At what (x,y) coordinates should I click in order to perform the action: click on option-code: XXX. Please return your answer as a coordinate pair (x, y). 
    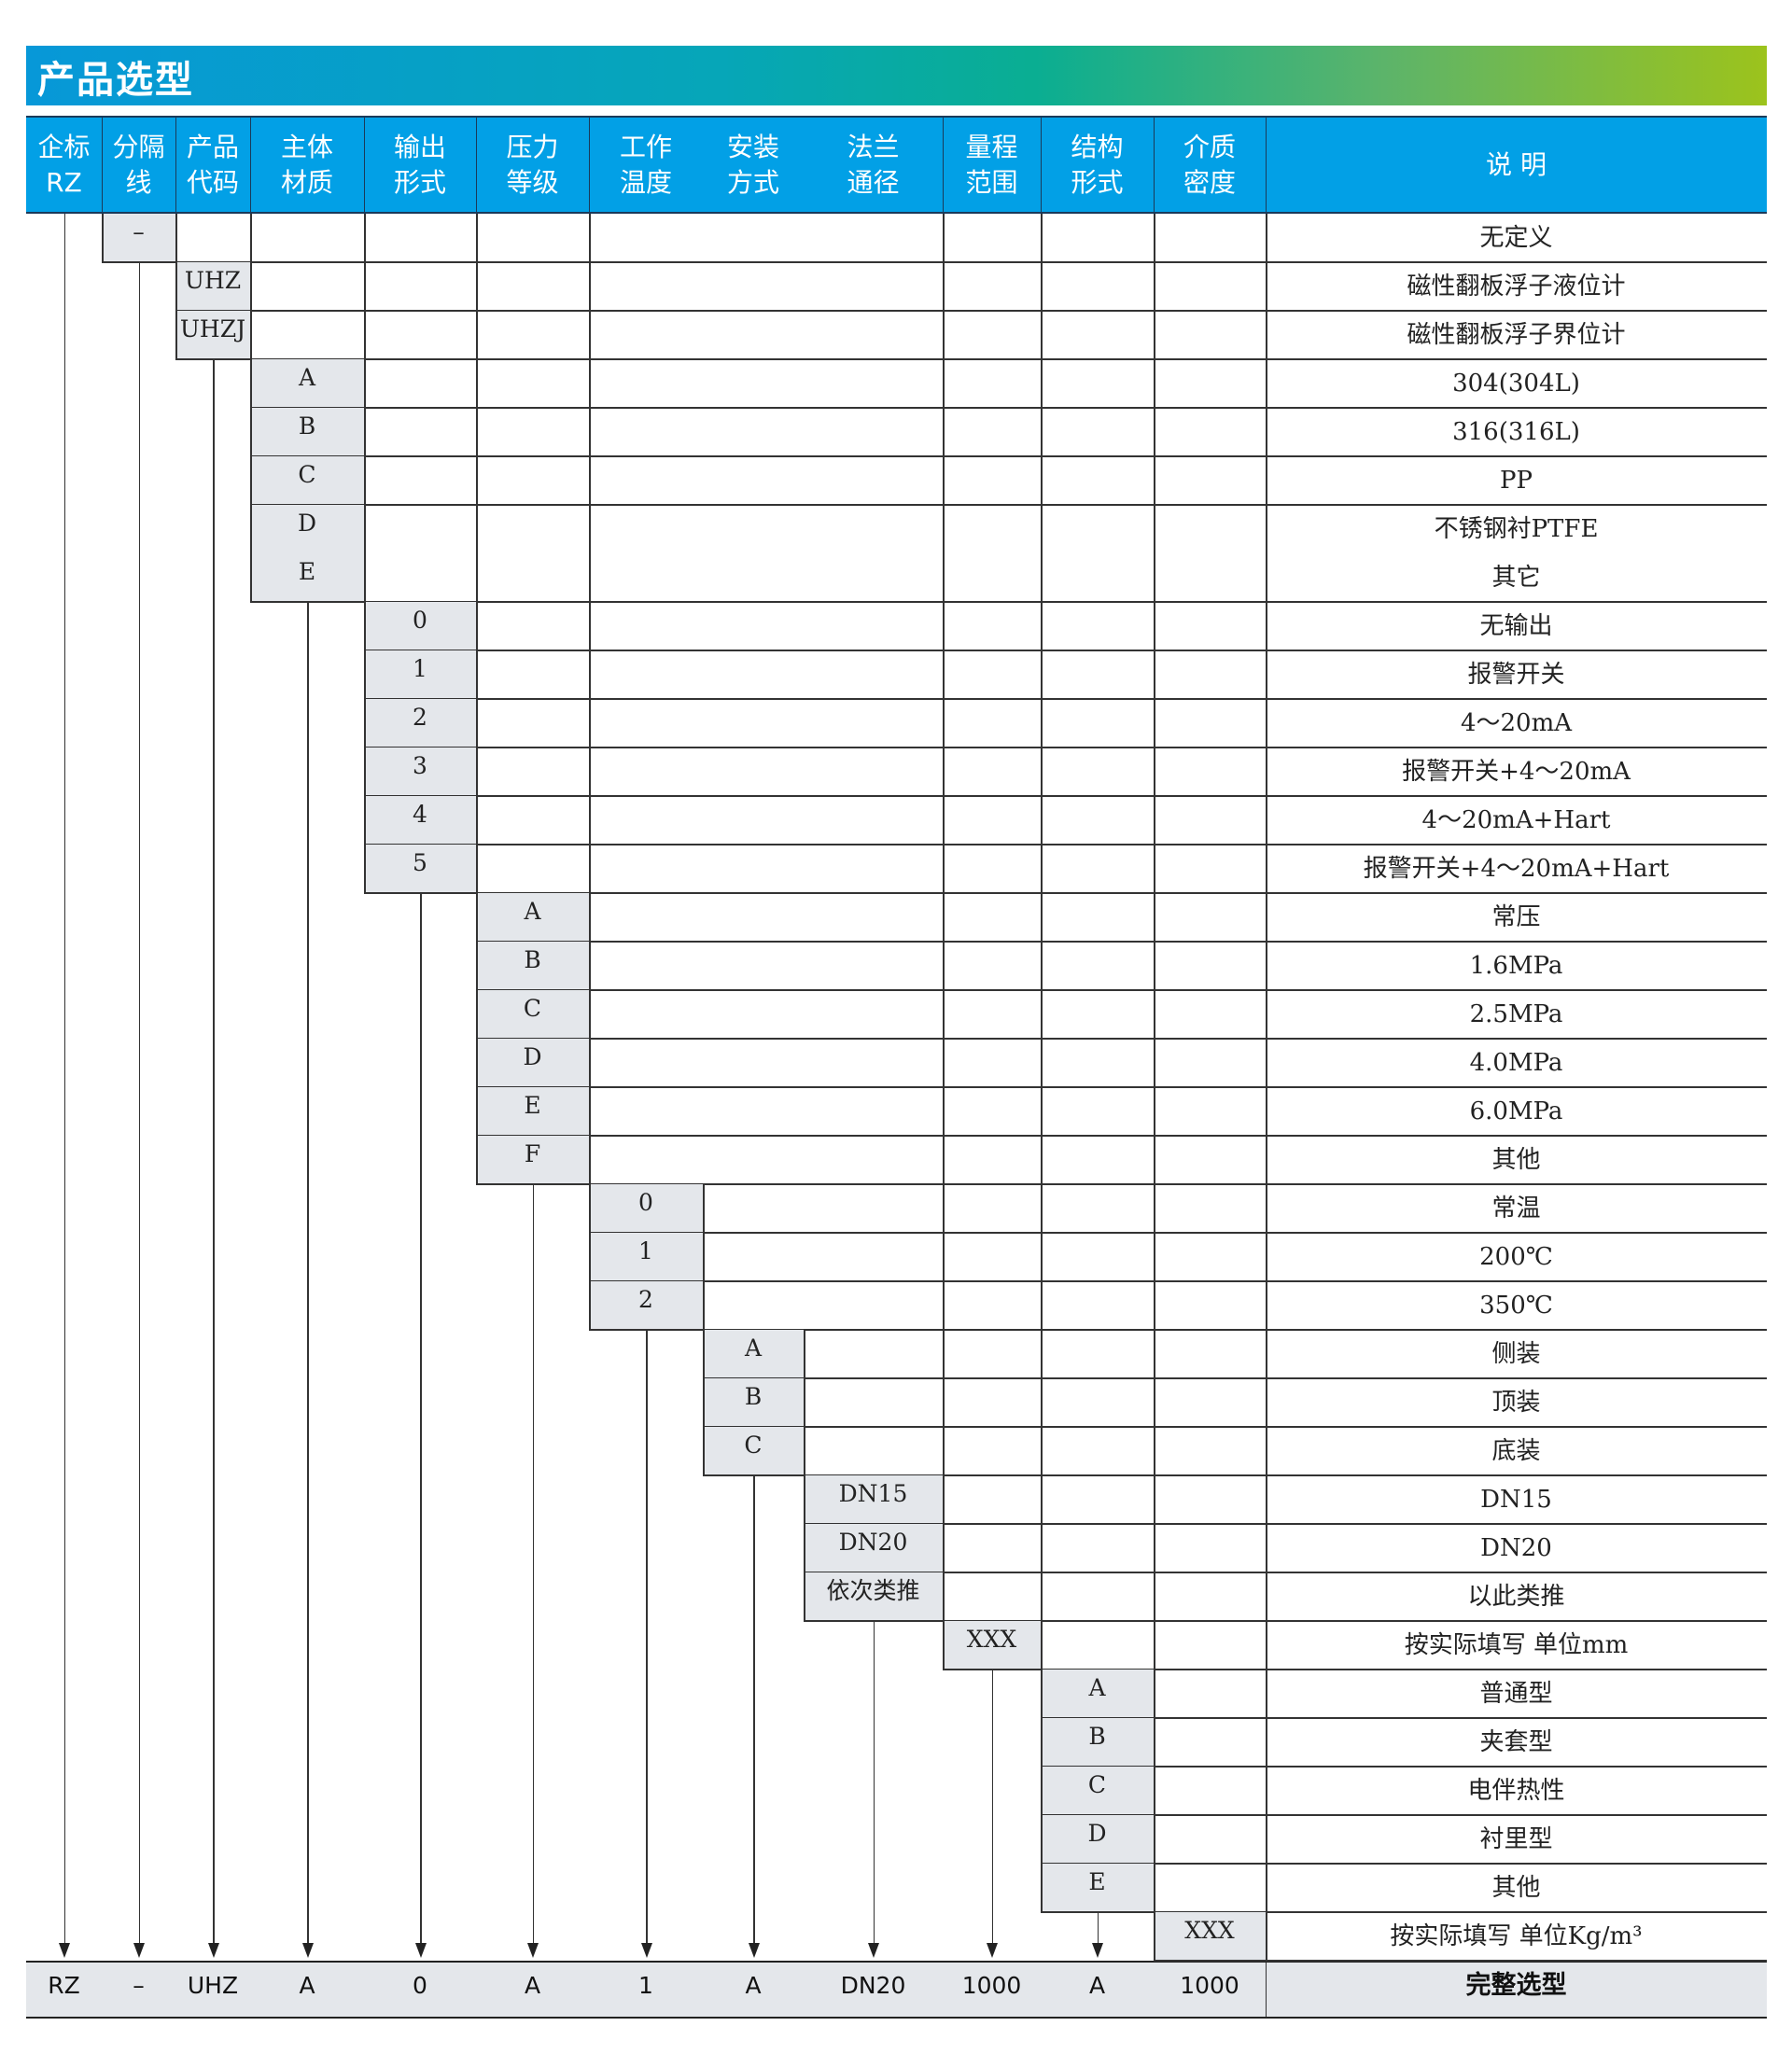
    Looking at the image, I should click on (1209, 1930).